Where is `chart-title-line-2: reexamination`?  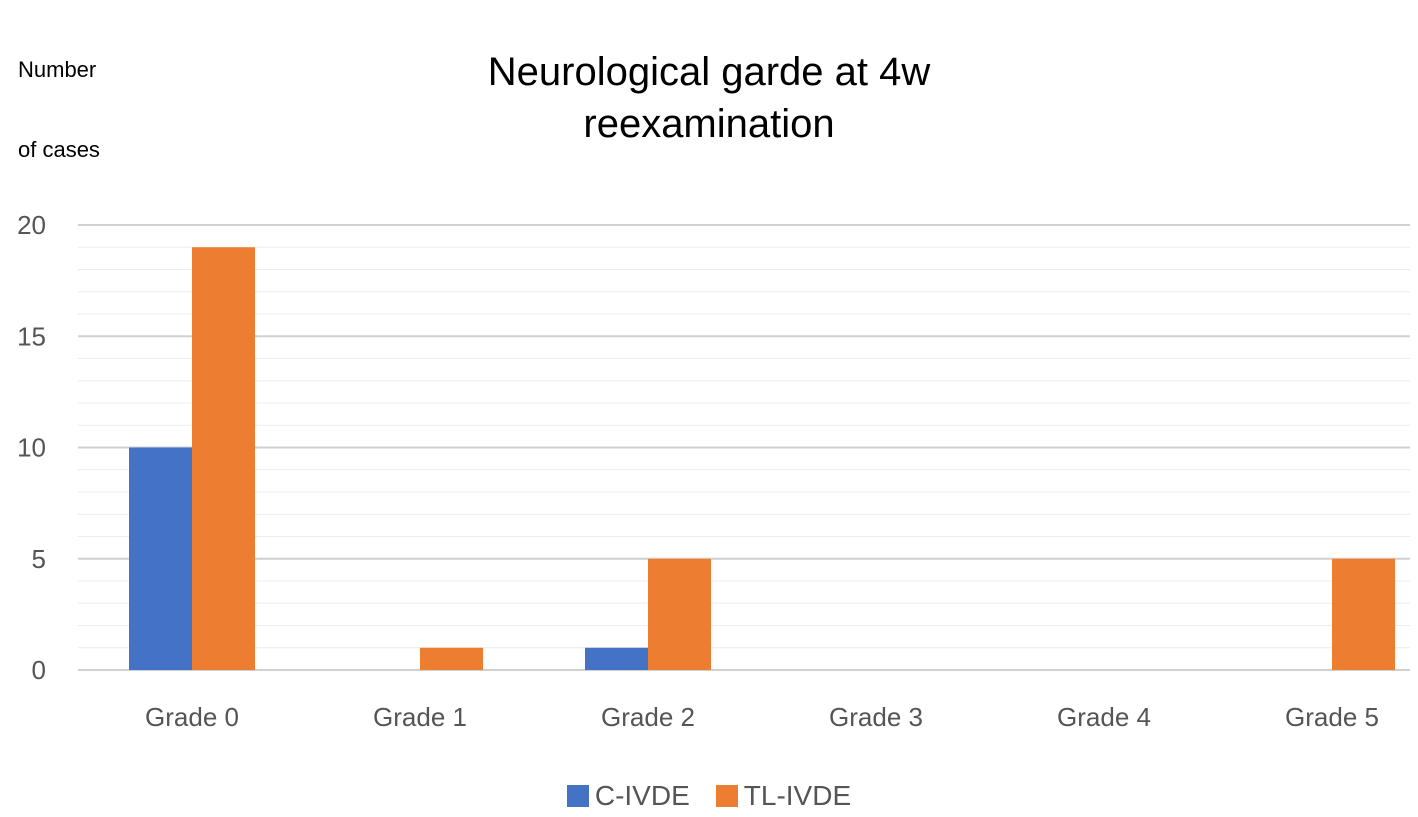
chart-title-line-2: reexamination is located at coordinates (709, 124).